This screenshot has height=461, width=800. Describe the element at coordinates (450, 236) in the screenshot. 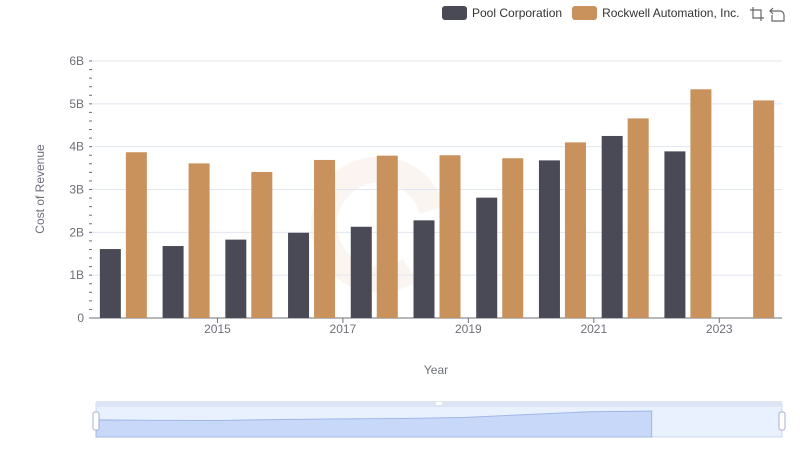

I see `bar-rockwell-automation-inc-2019` at that location.